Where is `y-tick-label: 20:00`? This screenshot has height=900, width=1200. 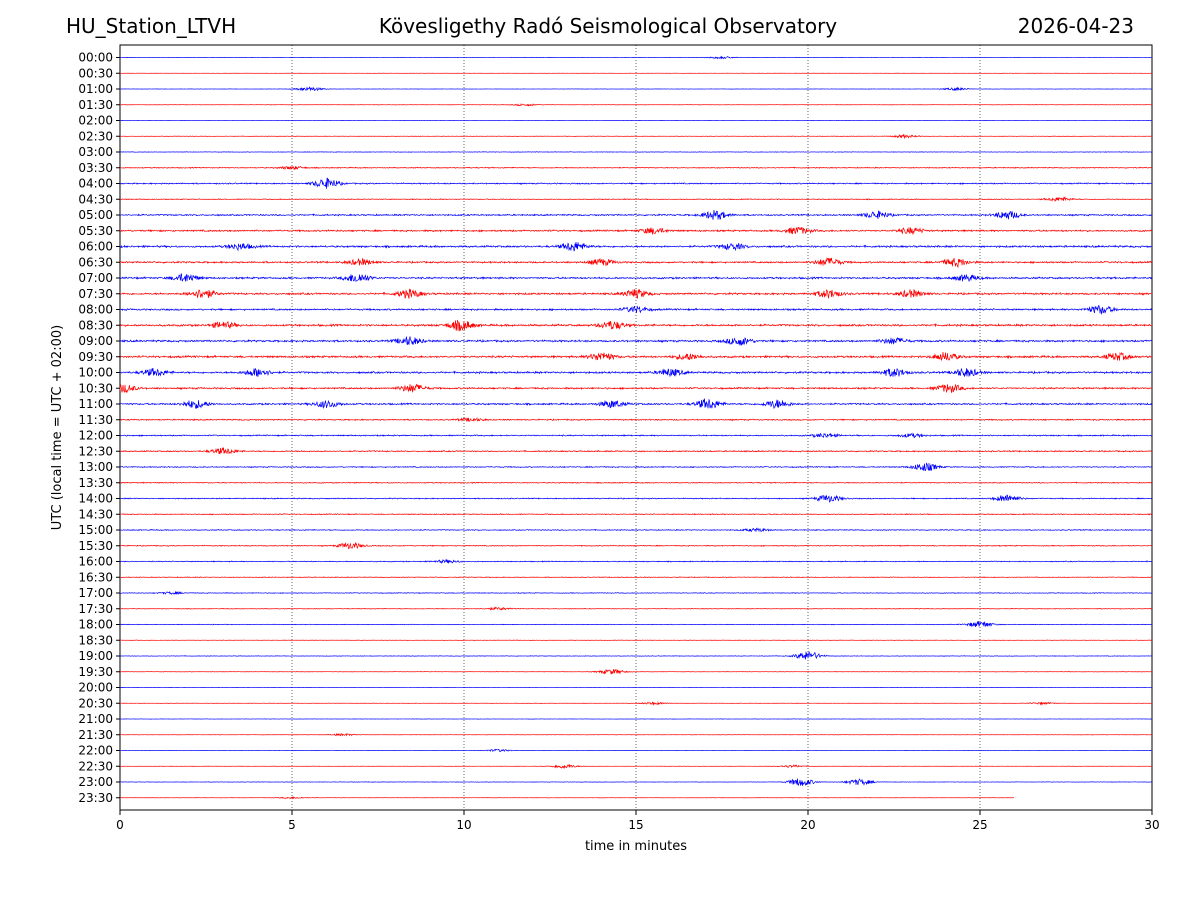 y-tick-label: 20:00 is located at coordinates (95, 688).